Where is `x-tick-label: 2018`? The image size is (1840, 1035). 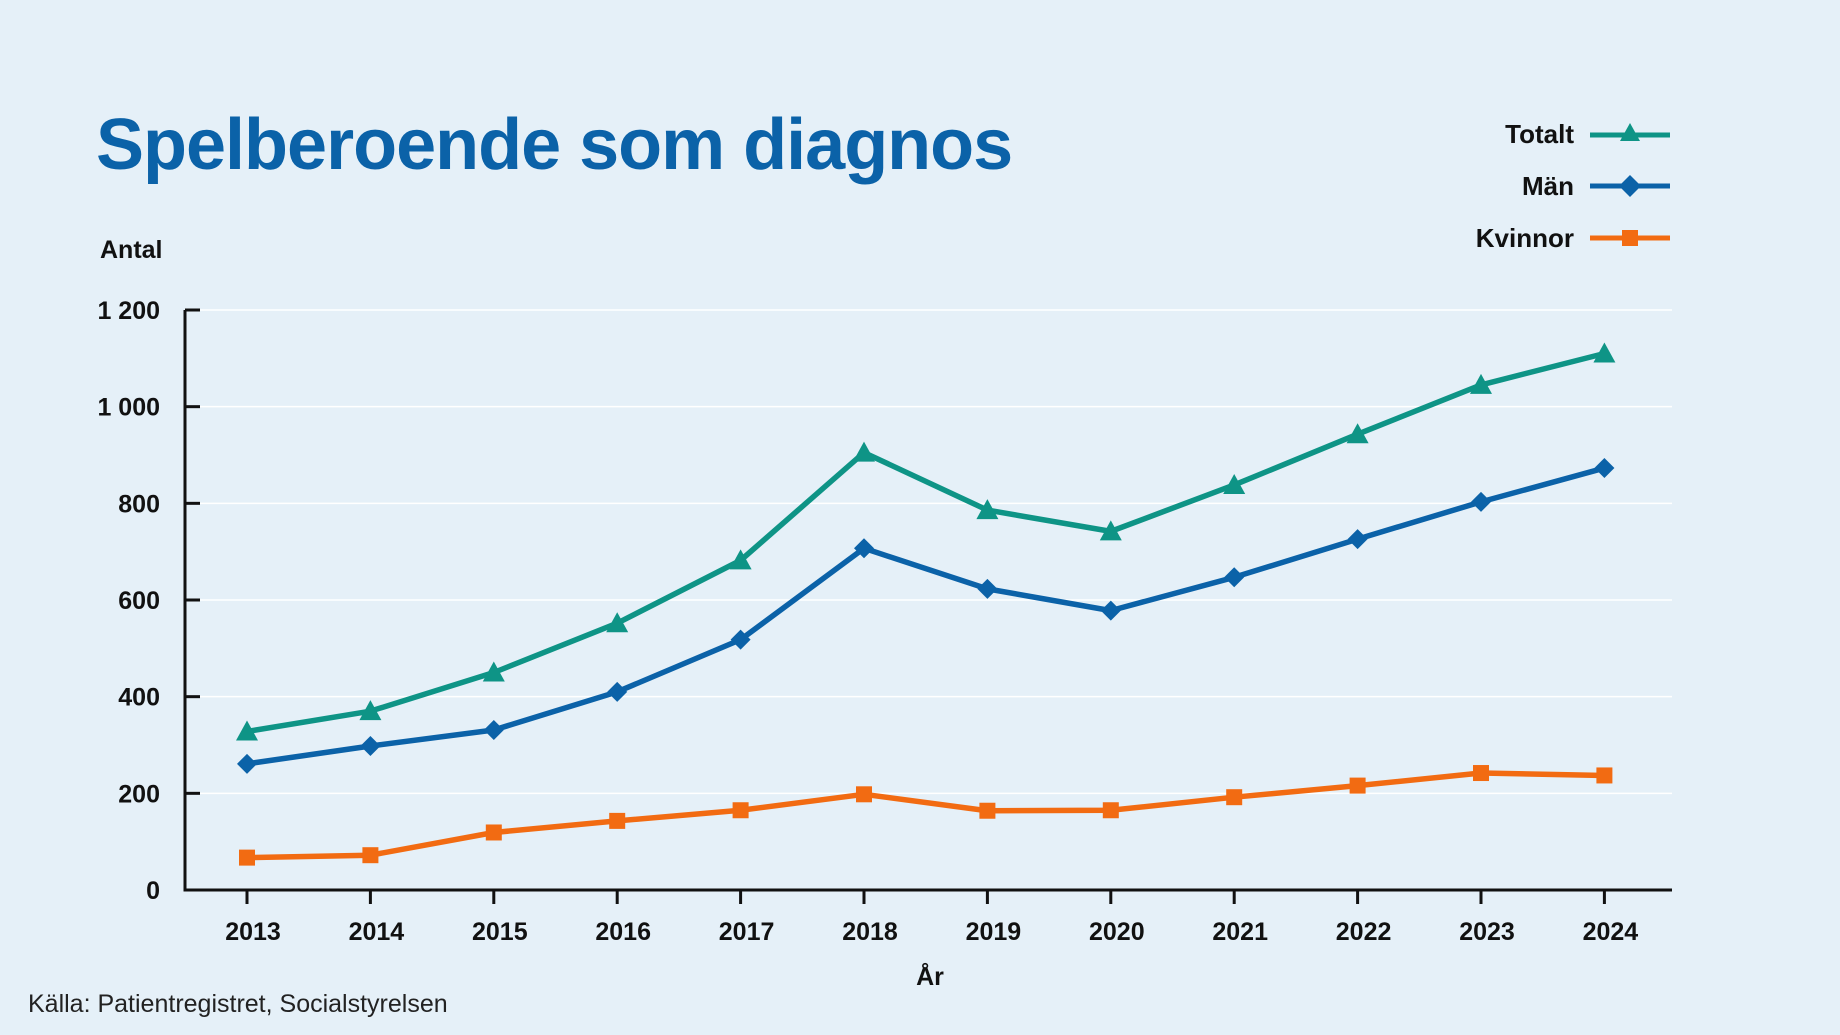
x-tick-label: 2018 is located at coordinates (870, 932).